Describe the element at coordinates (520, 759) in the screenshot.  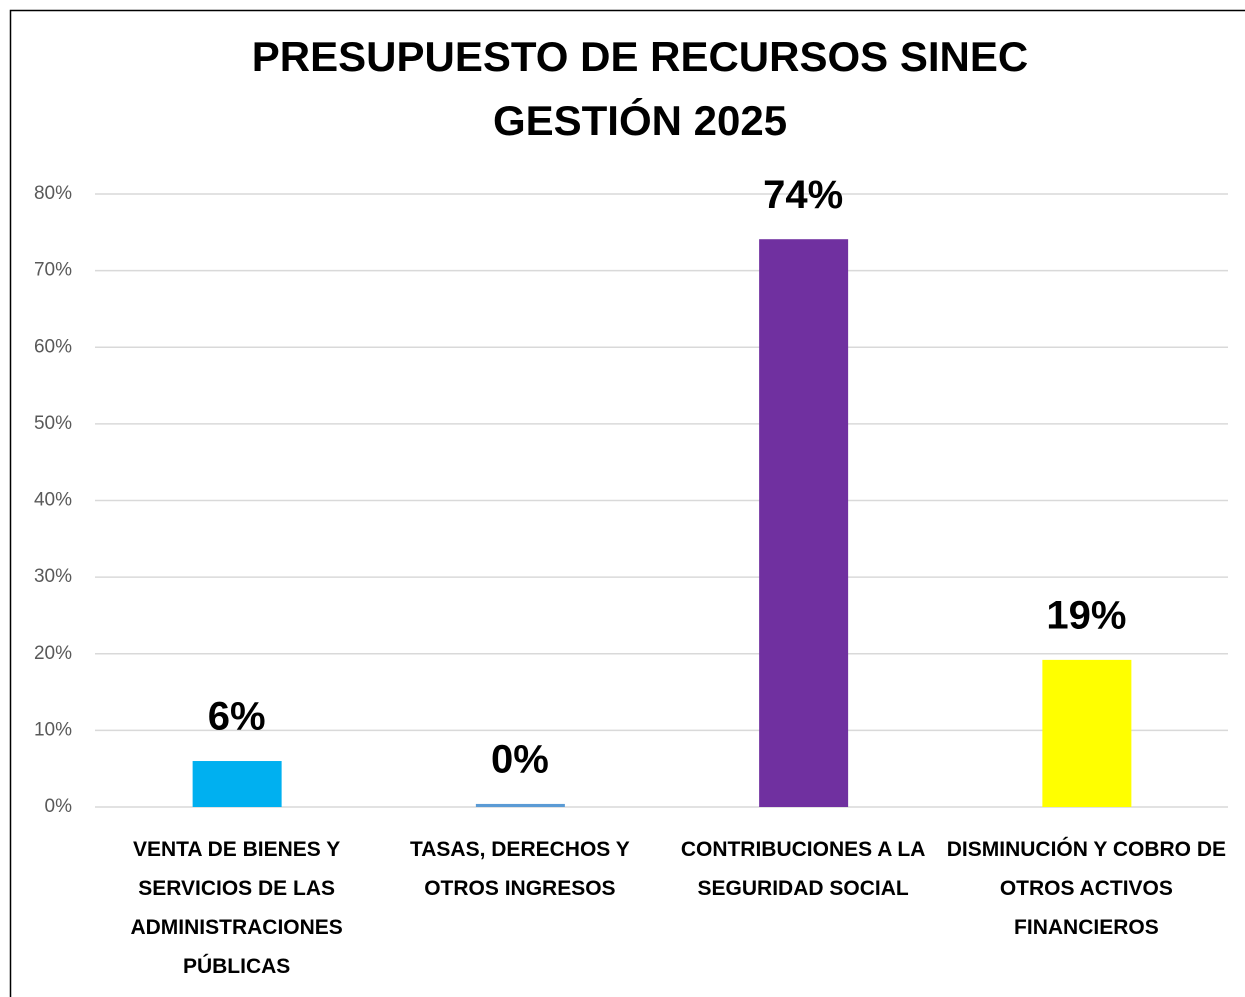
I see `data-label: 0%` at that location.